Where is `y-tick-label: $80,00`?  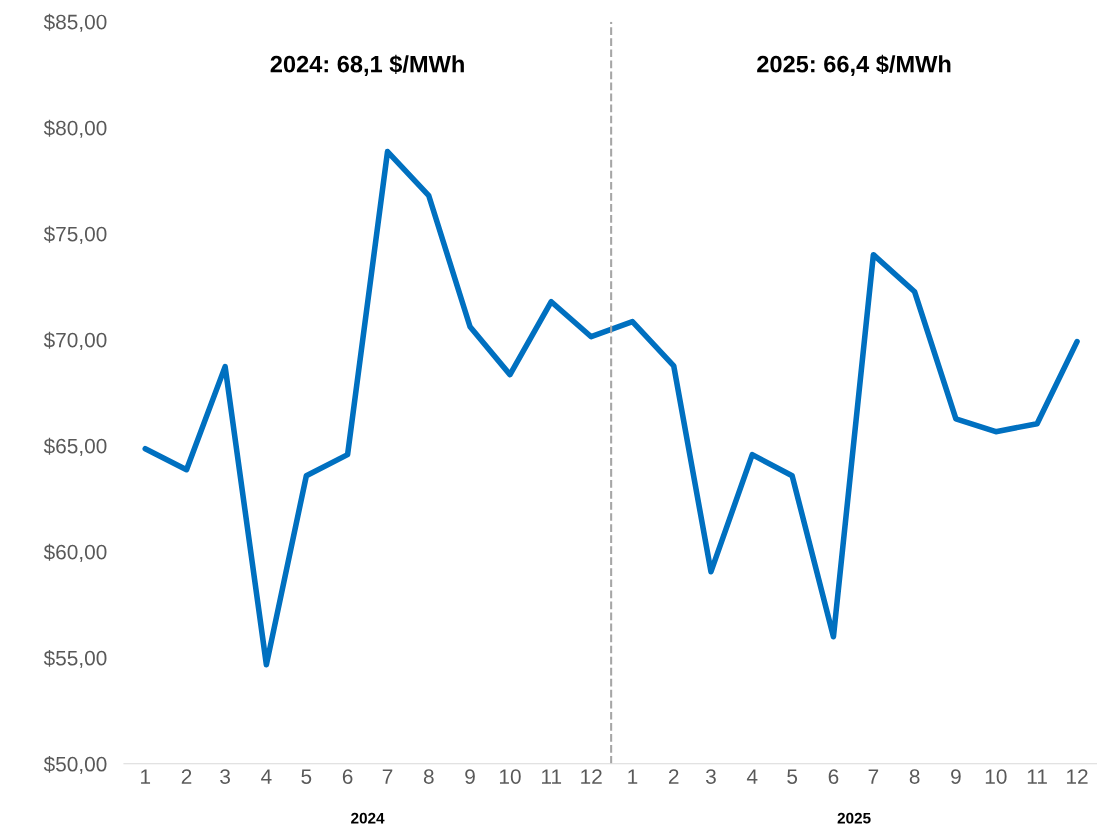 y-tick-label: $80,00 is located at coordinates (75, 128).